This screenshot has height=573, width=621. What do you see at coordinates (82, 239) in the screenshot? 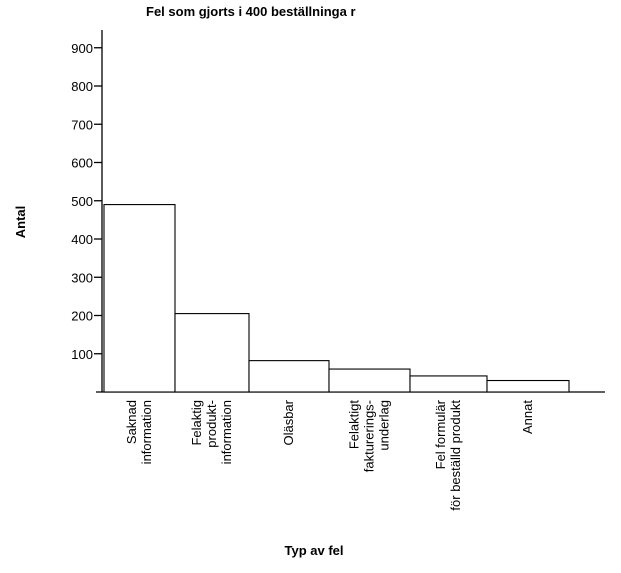
I see `y-tick-label: 400` at bounding box center [82, 239].